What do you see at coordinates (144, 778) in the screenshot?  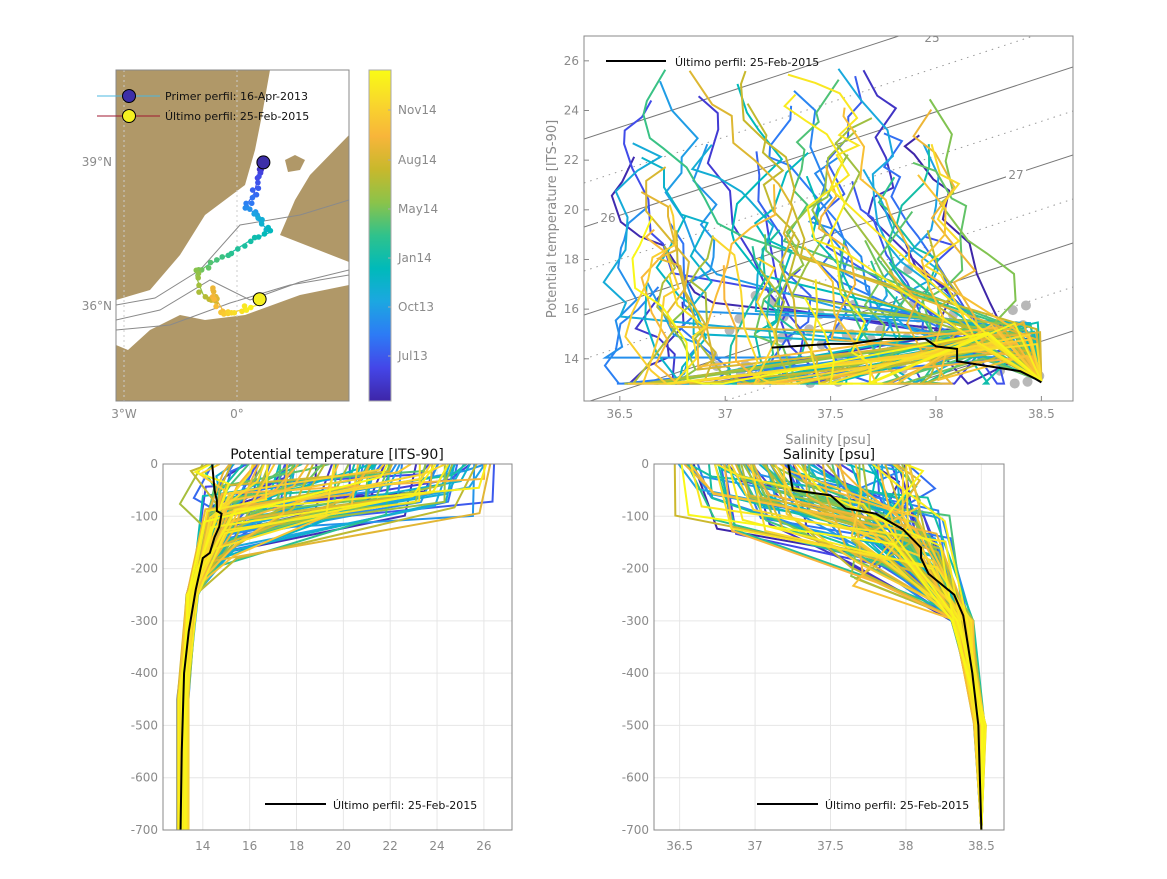 I see `ytick-label: -600` at bounding box center [144, 778].